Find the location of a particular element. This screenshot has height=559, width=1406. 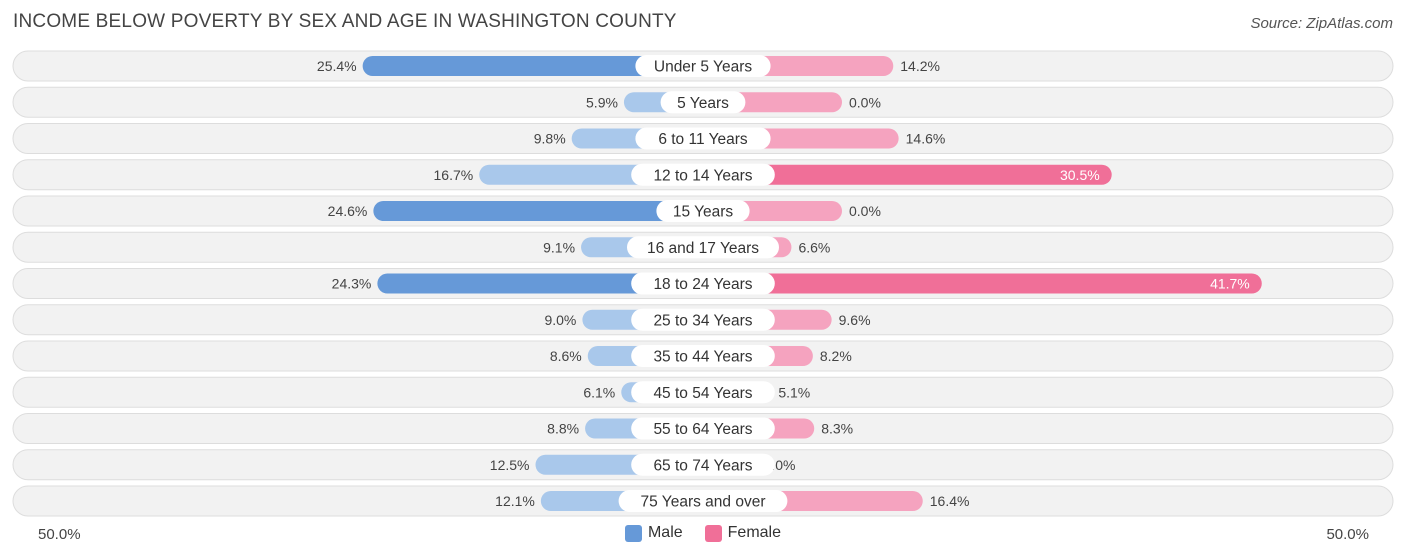

category-label: 65 to 74 Years is located at coordinates (702, 465).